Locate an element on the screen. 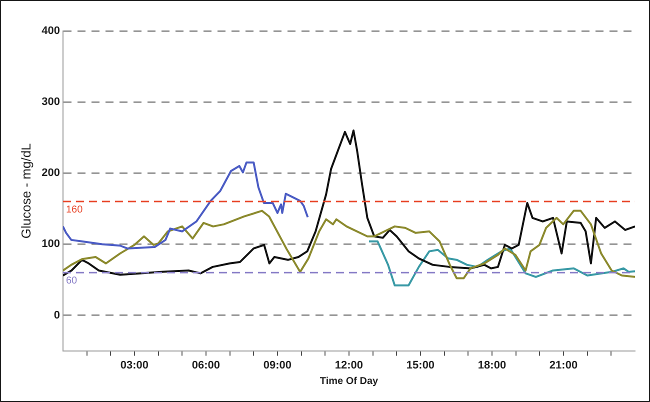  x-tick-label: 18:00 is located at coordinates (492, 365).